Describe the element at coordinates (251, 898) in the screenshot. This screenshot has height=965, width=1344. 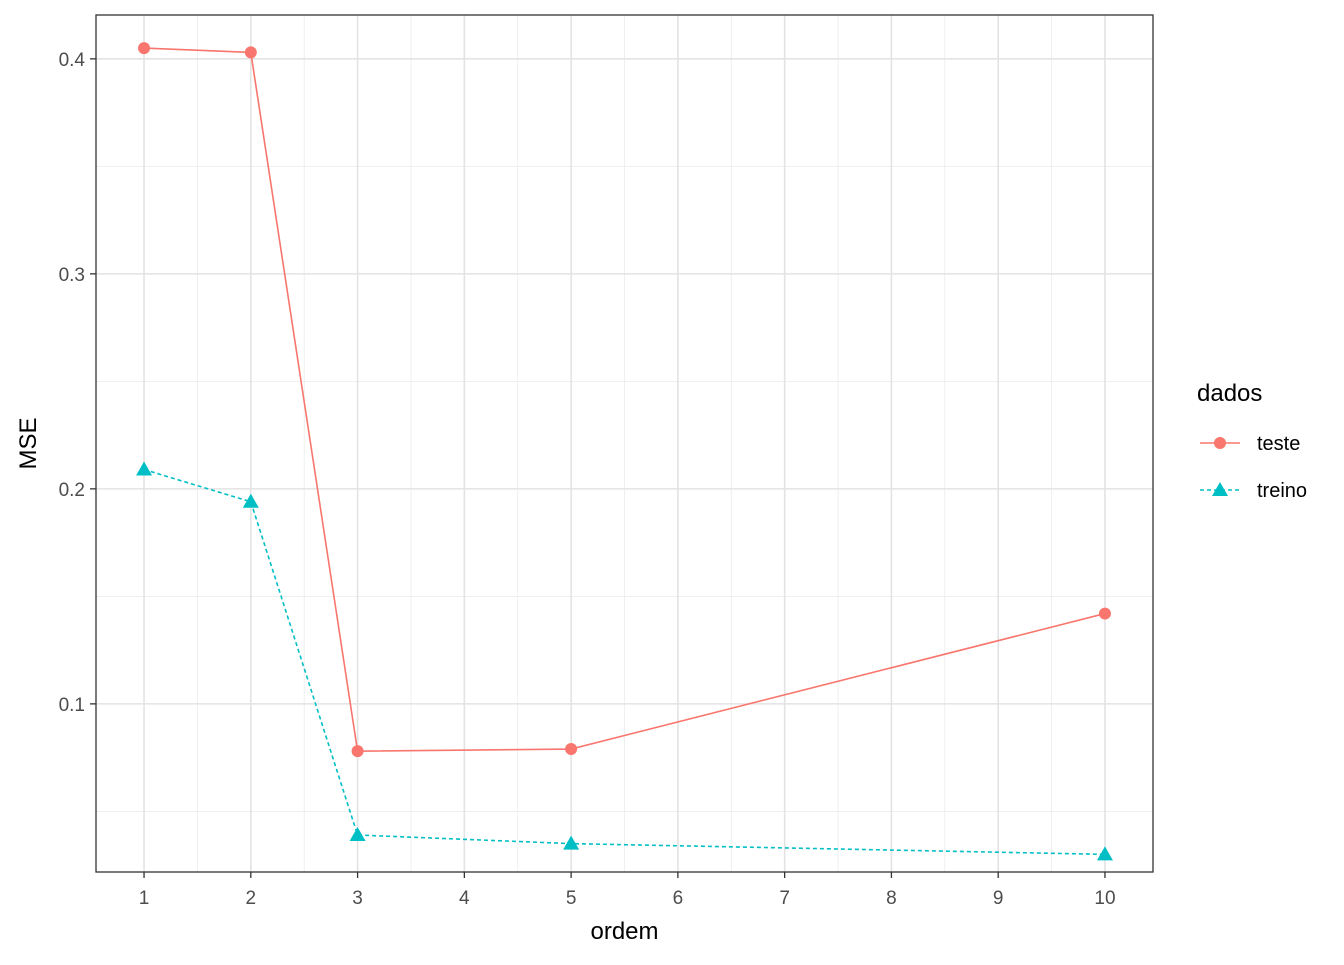
I see `x-tick-label: 2` at that location.